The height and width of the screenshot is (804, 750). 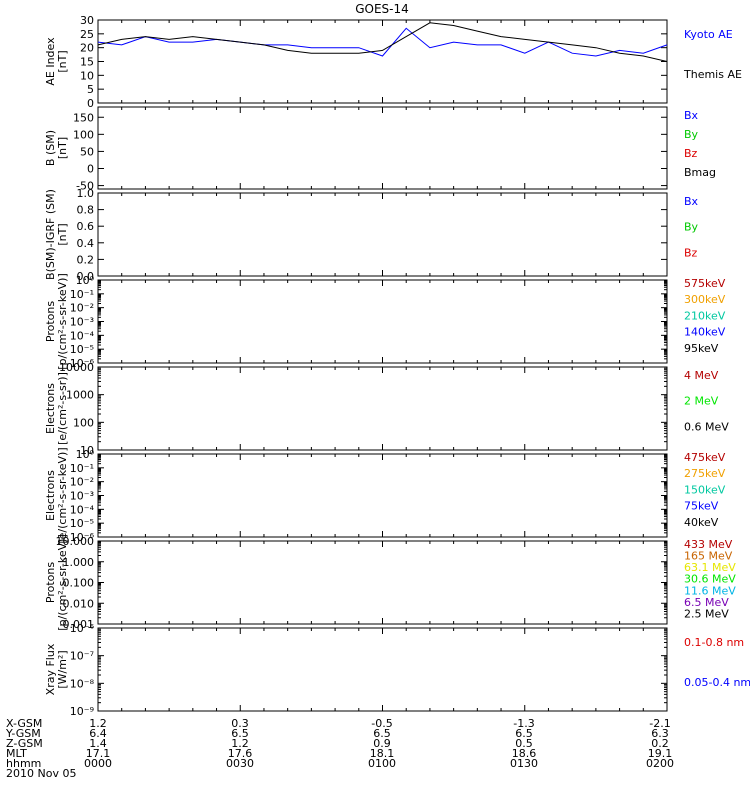 I want to click on legend-item: 0.05-0.4 nm, so click(x=717, y=682).